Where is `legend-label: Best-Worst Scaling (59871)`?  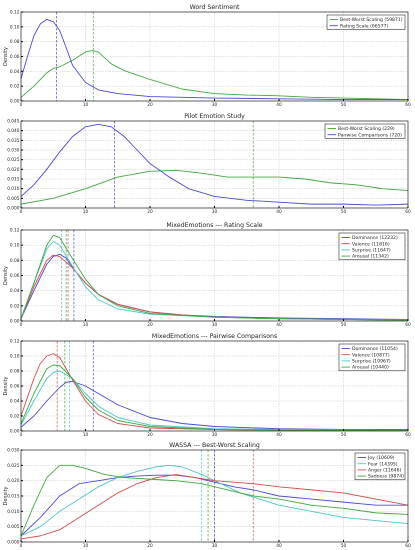
legend-label: Best-Worst Scaling (59871) is located at coordinates (371, 20).